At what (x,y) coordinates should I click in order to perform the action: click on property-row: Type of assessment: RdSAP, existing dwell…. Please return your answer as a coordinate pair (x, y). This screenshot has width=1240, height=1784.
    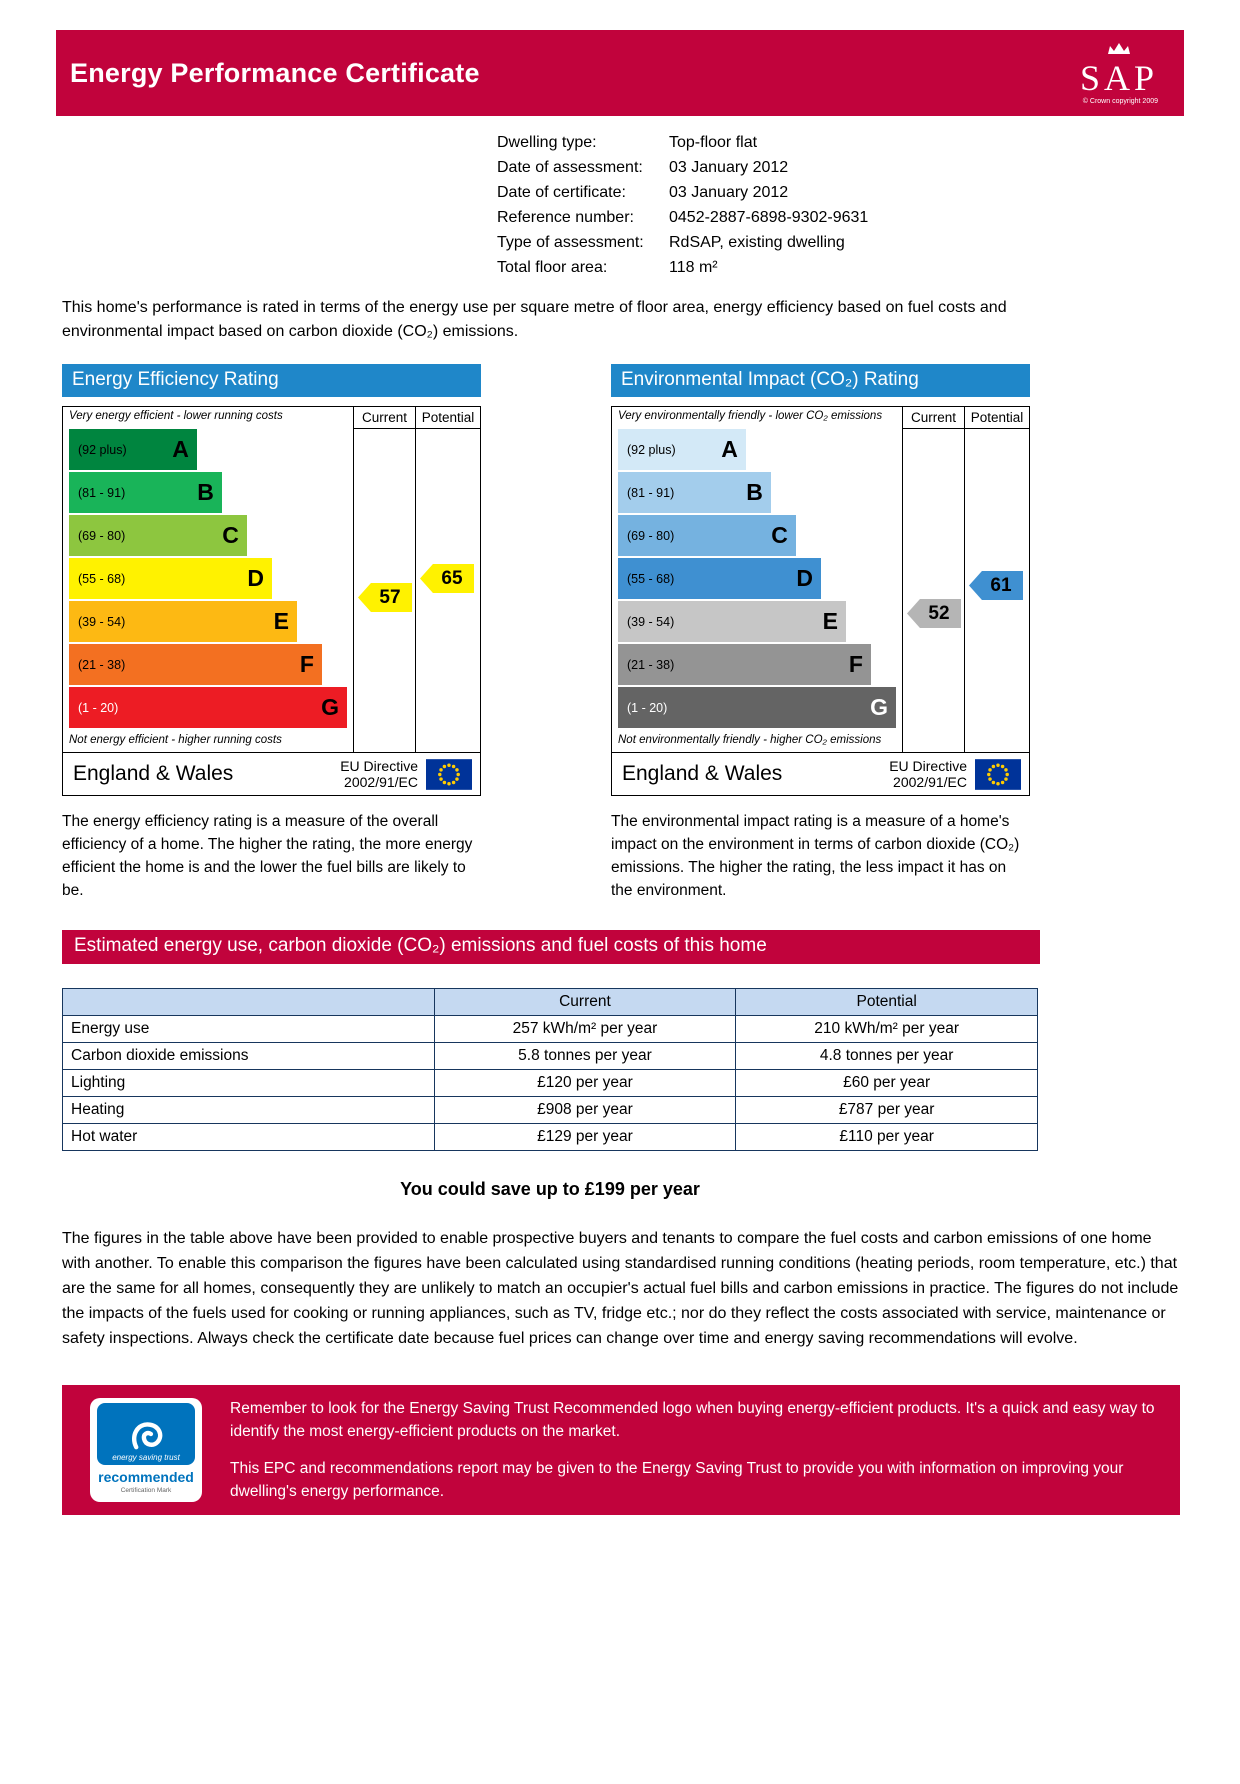
    Looking at the image, I should click on (868, 242).